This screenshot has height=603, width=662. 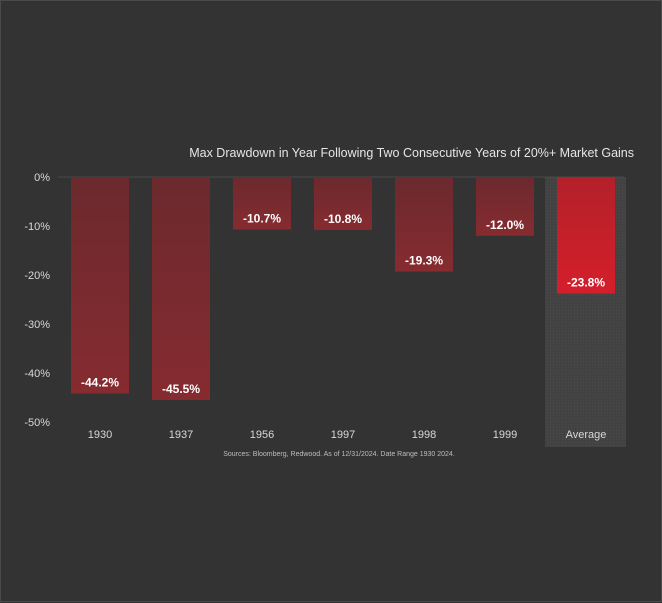 I want to click on bar-1998, so click(x=424, y=224).